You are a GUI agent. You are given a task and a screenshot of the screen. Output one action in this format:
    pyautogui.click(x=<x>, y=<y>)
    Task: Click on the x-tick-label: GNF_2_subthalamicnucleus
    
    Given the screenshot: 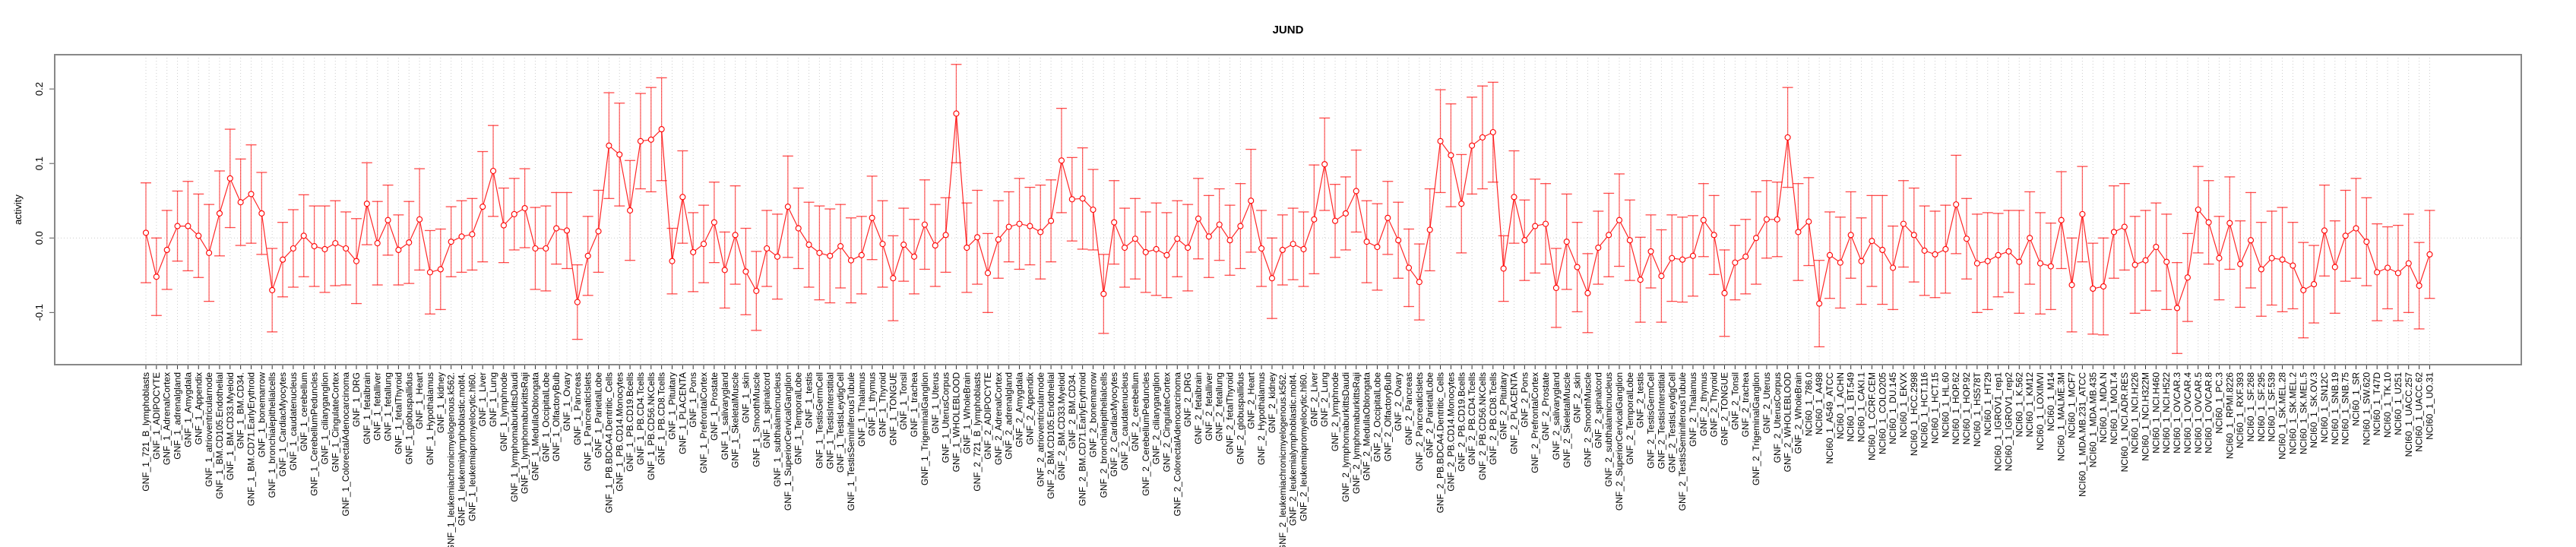 What is the action you would take?
    pyautogui.click(x=1608, y=429)
    